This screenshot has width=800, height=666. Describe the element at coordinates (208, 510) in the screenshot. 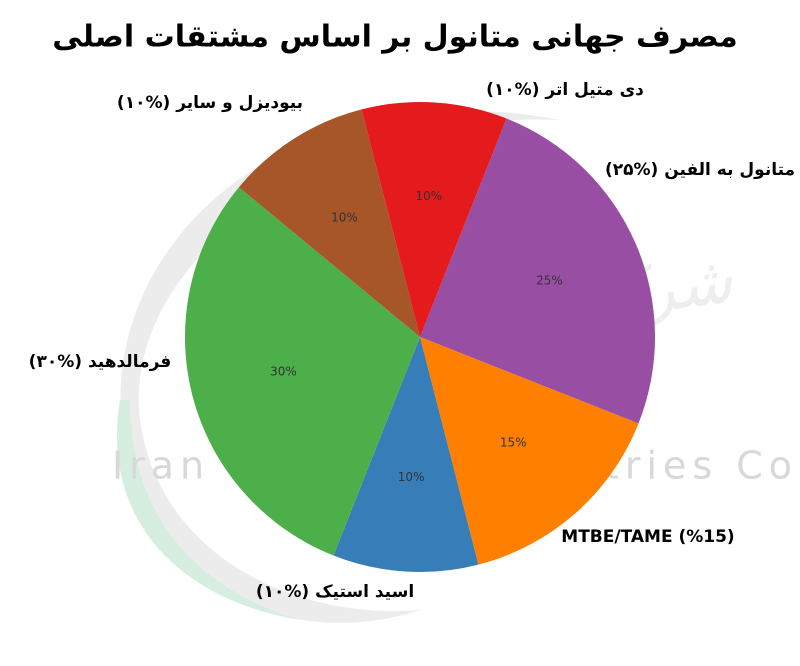

I see `watermark-swoosh` at that location.